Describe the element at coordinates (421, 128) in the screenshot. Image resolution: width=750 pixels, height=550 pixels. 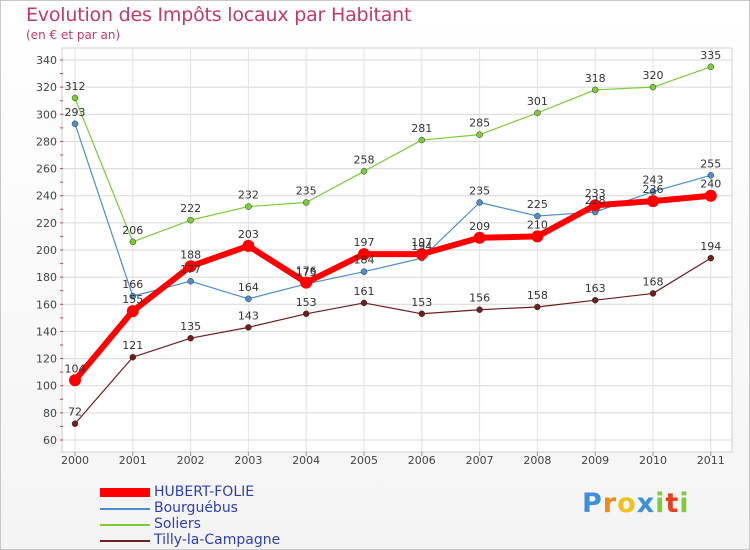
I see `data-label: 281` at that location.